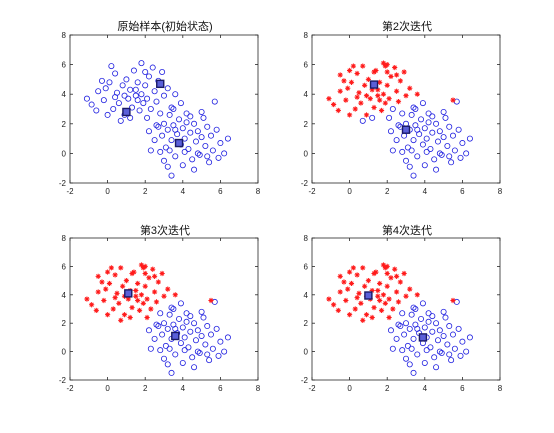 The height and width of the screenshot is (433, 554). What do you see at coordinates (407, 26) in the screenshot?
I see `subplot-title: 第2次迭代` at bounding box center [407, 26].